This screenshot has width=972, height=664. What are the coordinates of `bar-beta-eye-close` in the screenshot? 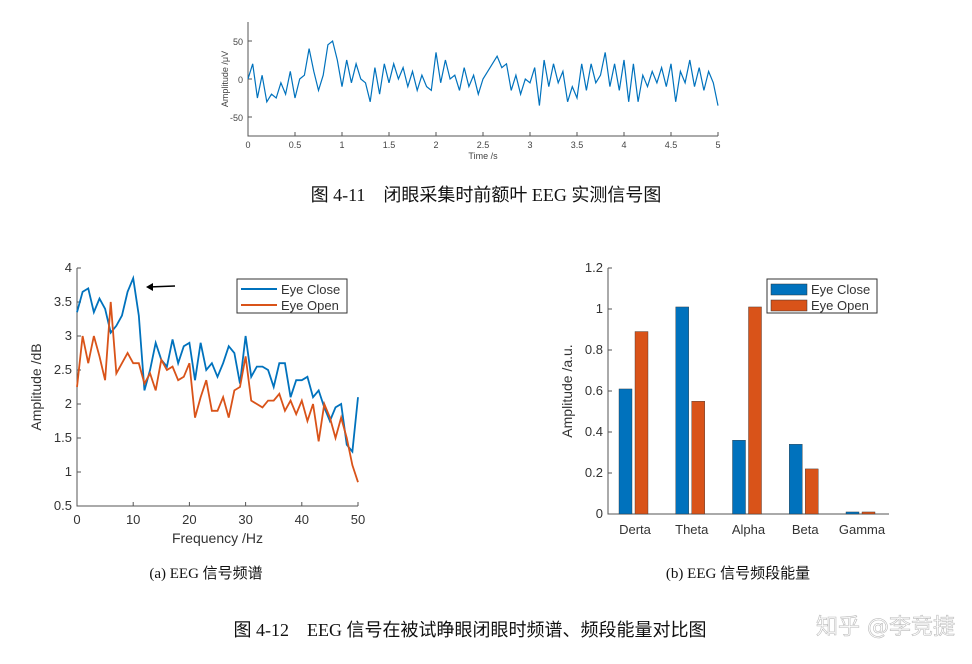 It's located at (796, 479).